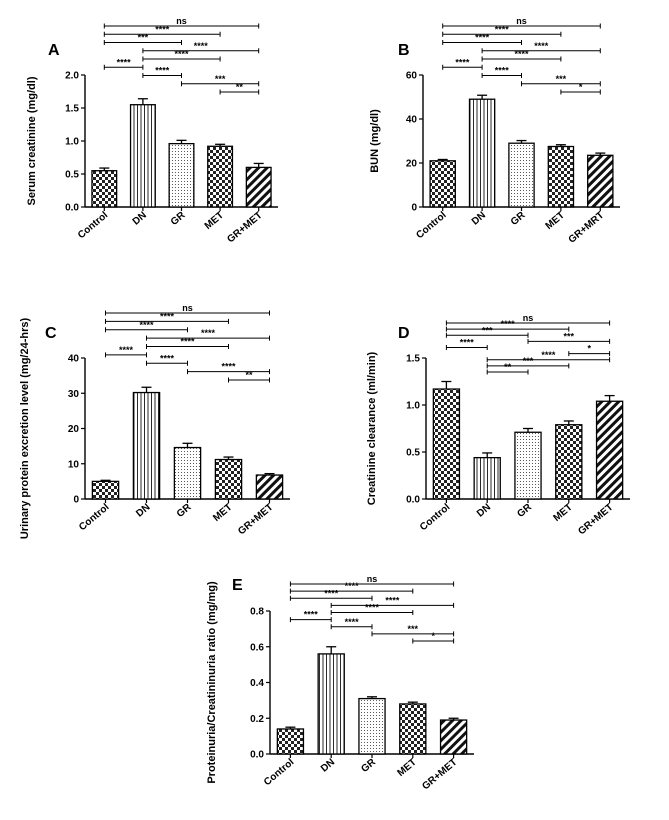 This screenshot has width=669, height=820. Describe the element at coordinates (93, 225) in the screenshot. I see `category-label-a-0: Control` at that location.